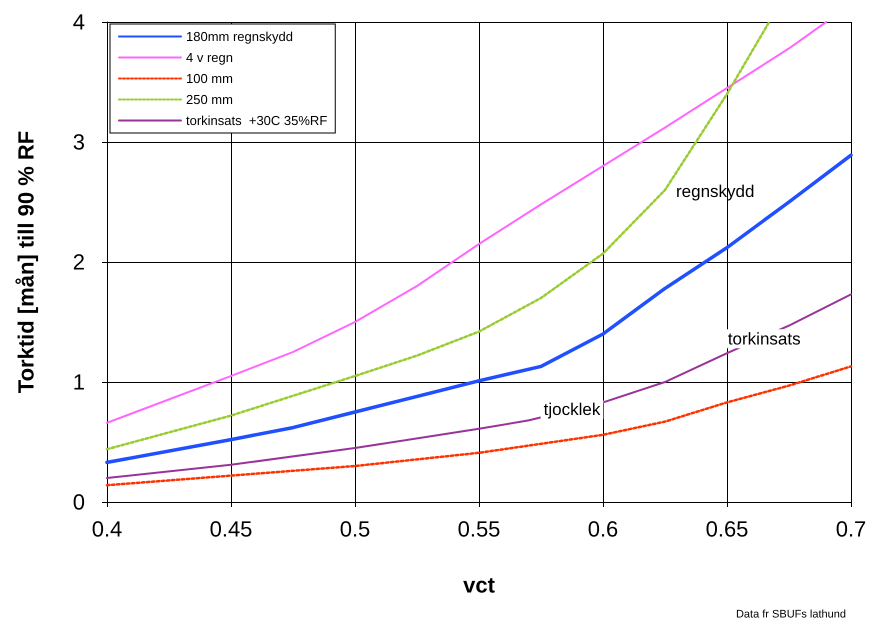  What do you see at coordinates (209, 99) in the screenshot?
I see `legend-label: 250 mm` at bounding box center [209, 99].